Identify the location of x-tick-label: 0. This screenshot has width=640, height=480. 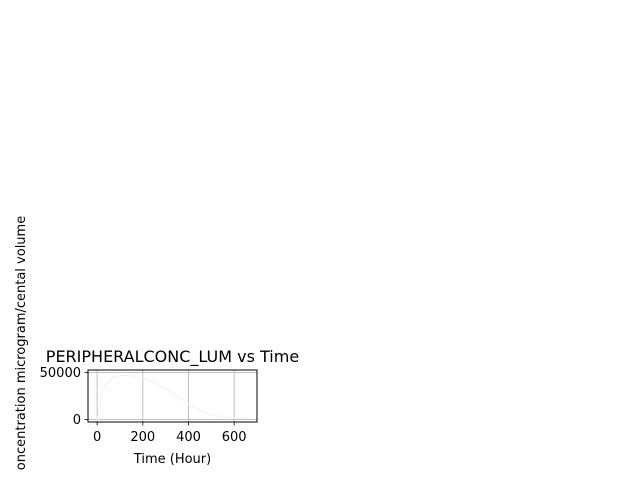
(97, 437).